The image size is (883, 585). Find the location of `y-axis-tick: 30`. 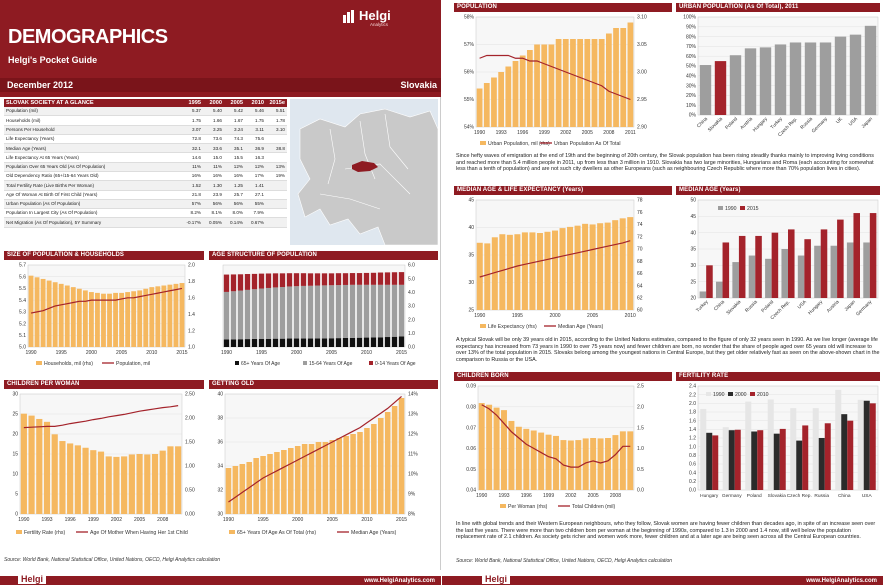

y-axis-tick: 30 is located at coordinates (471, 283).